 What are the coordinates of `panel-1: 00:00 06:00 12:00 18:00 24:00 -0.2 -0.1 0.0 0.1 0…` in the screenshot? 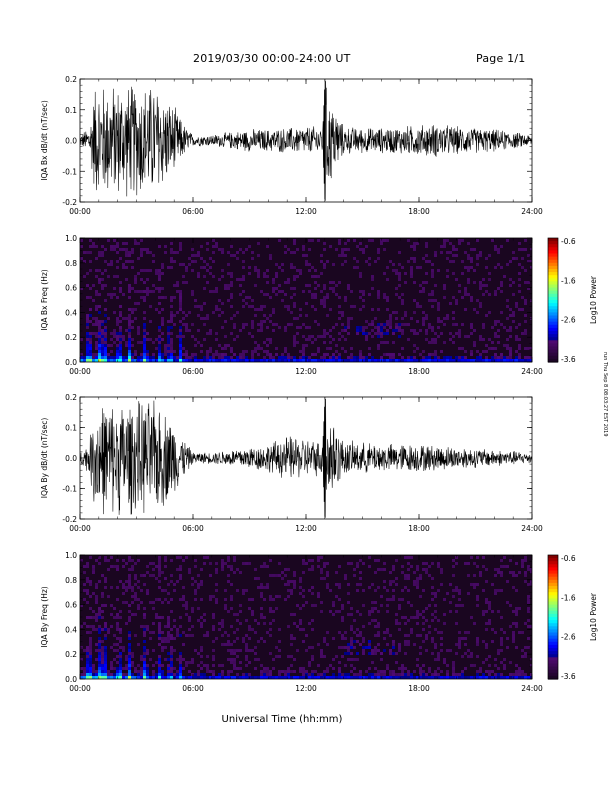 It's located at (291, 145).